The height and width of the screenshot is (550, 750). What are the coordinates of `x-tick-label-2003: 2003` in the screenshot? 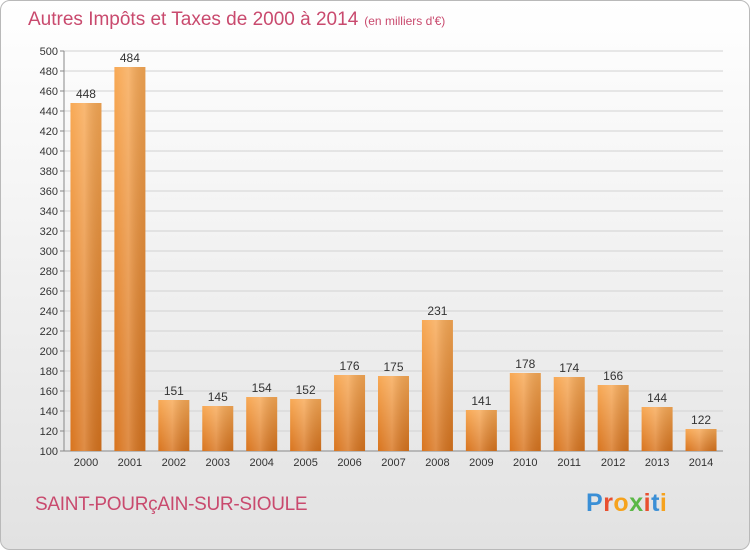 It's located at (218, 463).